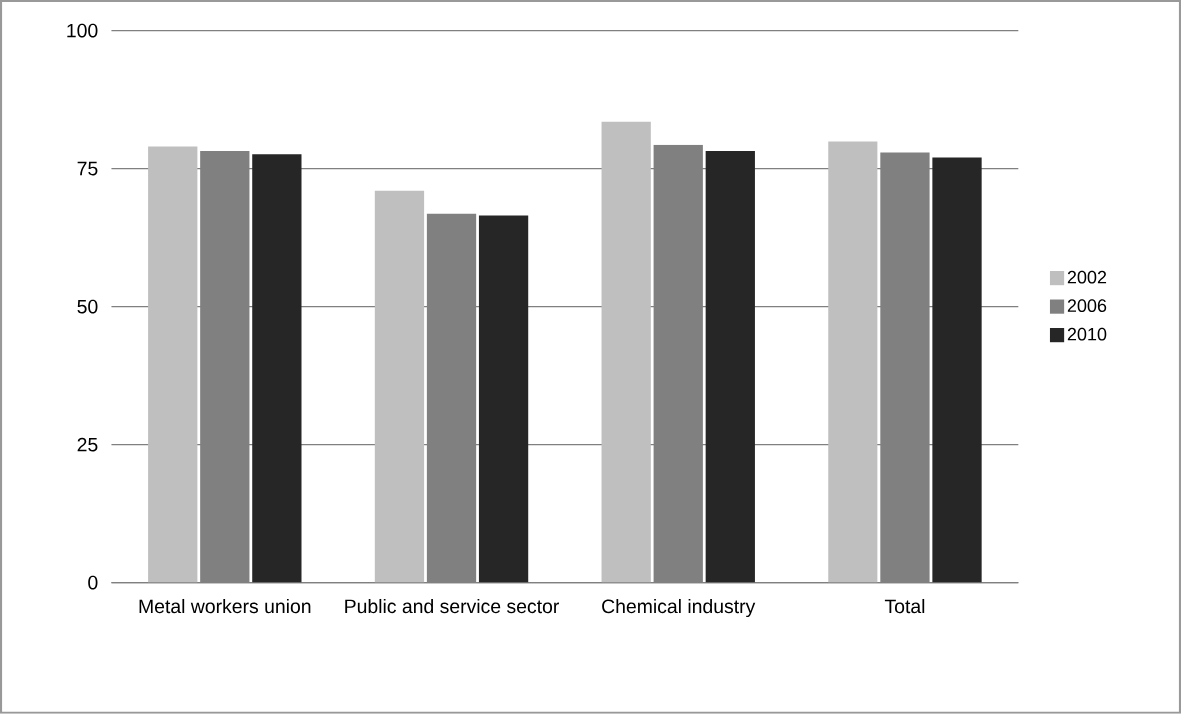 This screenshot has height=714, width=1181. What do you see at coordinates (452, 606) in the screenshot?
I see `x-tick-label: Public and service sector` at bounding box center [452, 606].